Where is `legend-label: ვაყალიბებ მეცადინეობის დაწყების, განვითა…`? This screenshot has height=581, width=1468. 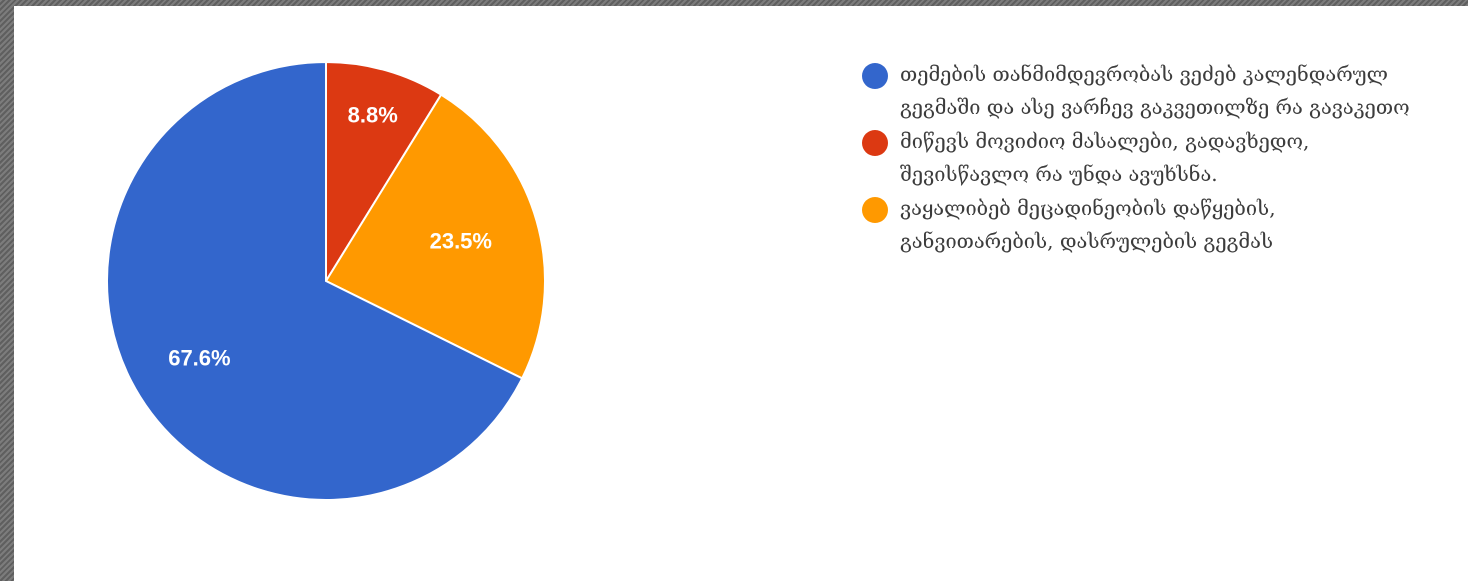
legend-label: ვაყალიბებ მეცადინეობის დაწყების, განვითა… is located at coordinates (1088, 224).